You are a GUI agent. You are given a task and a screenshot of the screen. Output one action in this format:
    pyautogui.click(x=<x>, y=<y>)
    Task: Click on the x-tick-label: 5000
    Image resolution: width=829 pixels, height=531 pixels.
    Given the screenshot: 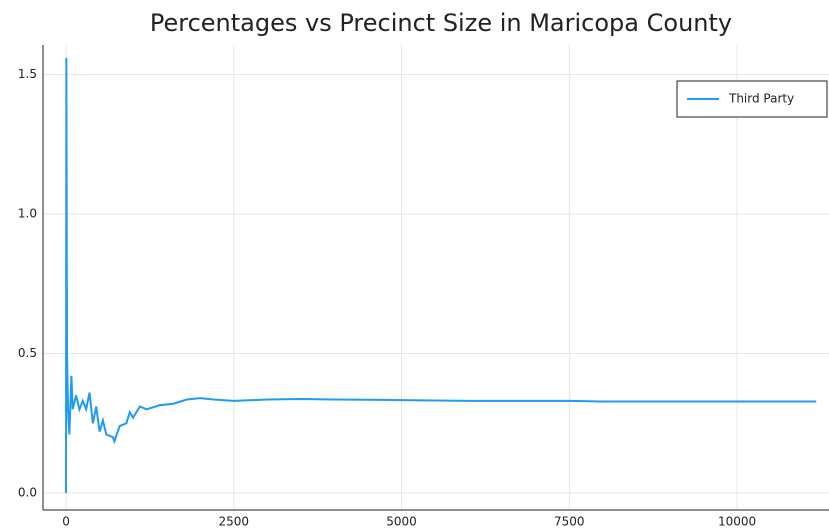 What is the action you would take?
    pyautogui.click(x=401, y=522)
    